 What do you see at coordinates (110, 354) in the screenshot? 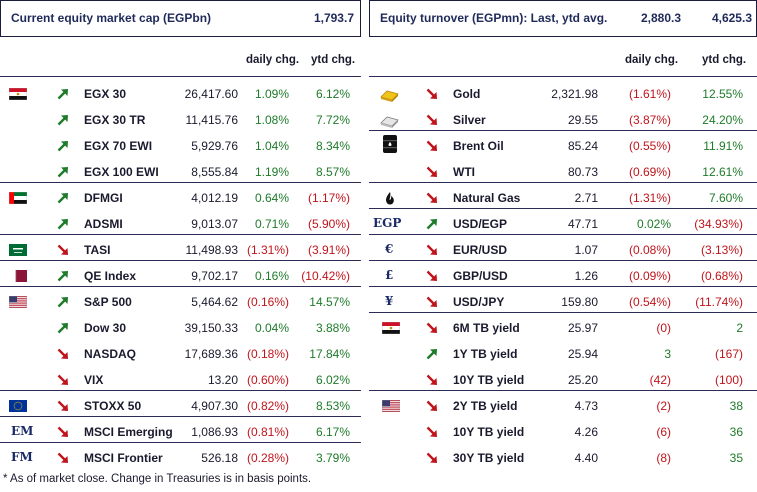
I see `index-name: NASDAQ` at bounding box center [110, 354].